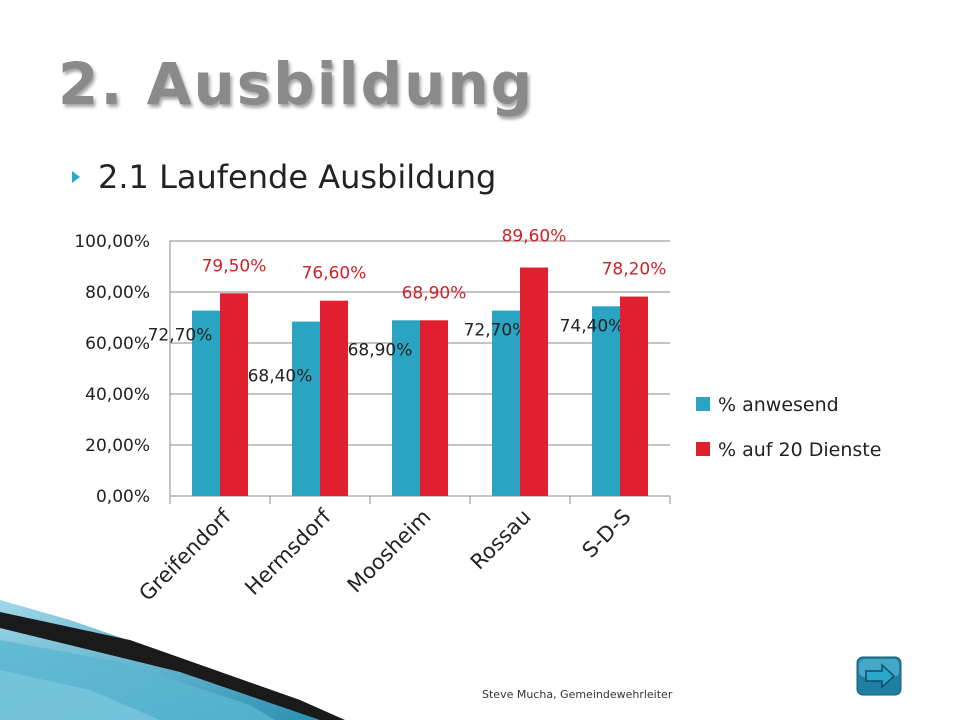 The height and width of the screenshot is (720, 960). Describe the element at coordinates (234, 266) in the screenshot. I see `data-label: 79,50%` at that location.